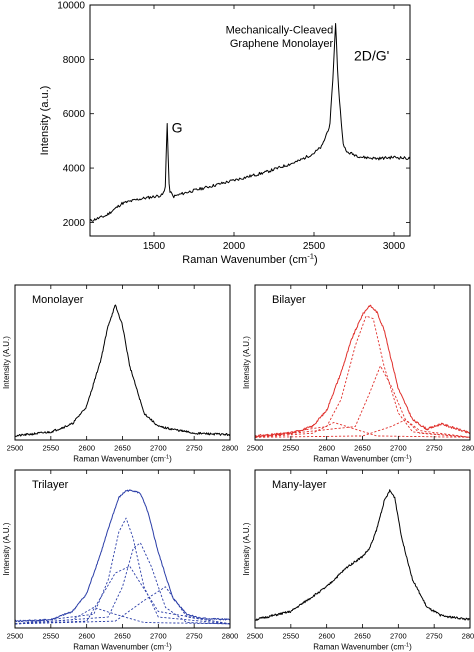  What do you see at coordinates (299, 485) in the screenshot?
I see `panel-label: Many-layer` at bounding box center [299, 485].